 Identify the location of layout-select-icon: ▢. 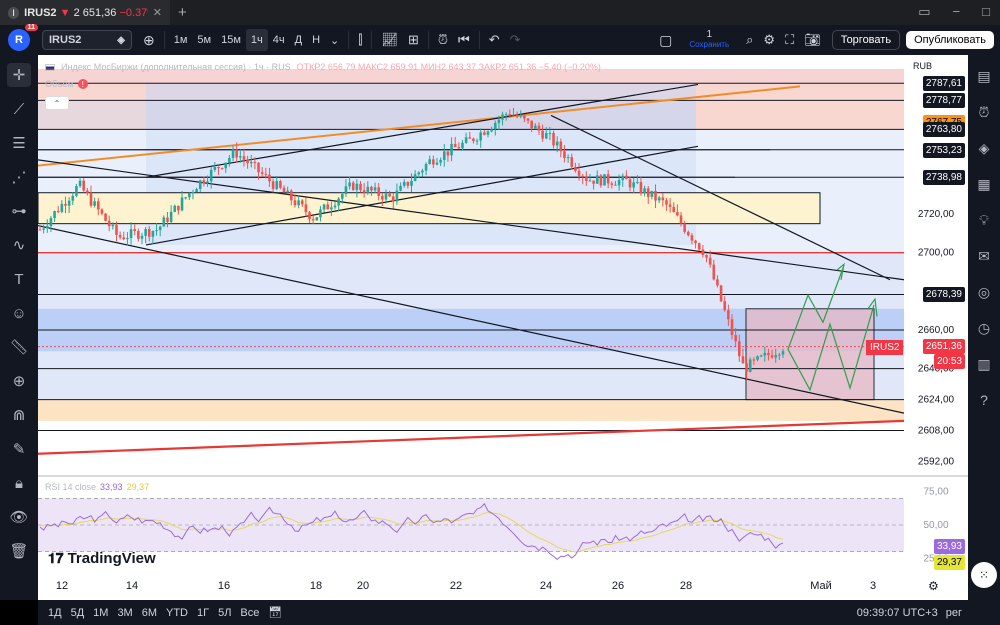
(666, 39).